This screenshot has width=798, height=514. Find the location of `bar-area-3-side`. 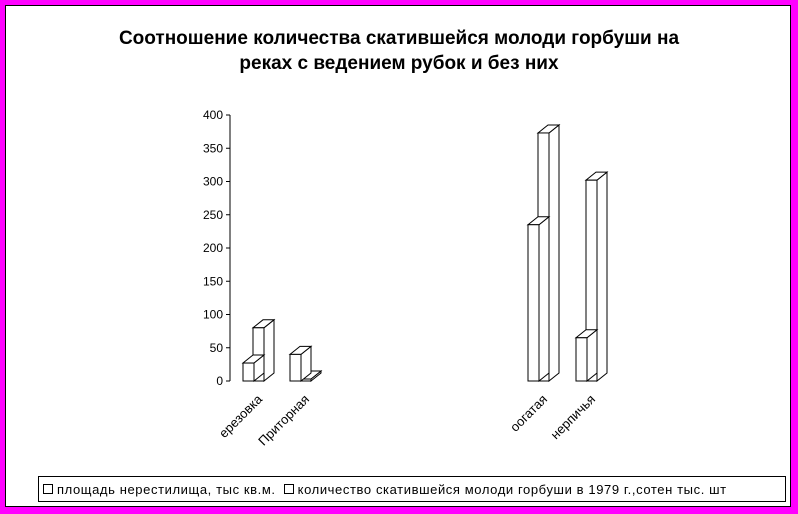

bar-area-3-side is located at coordinates (544, 299).